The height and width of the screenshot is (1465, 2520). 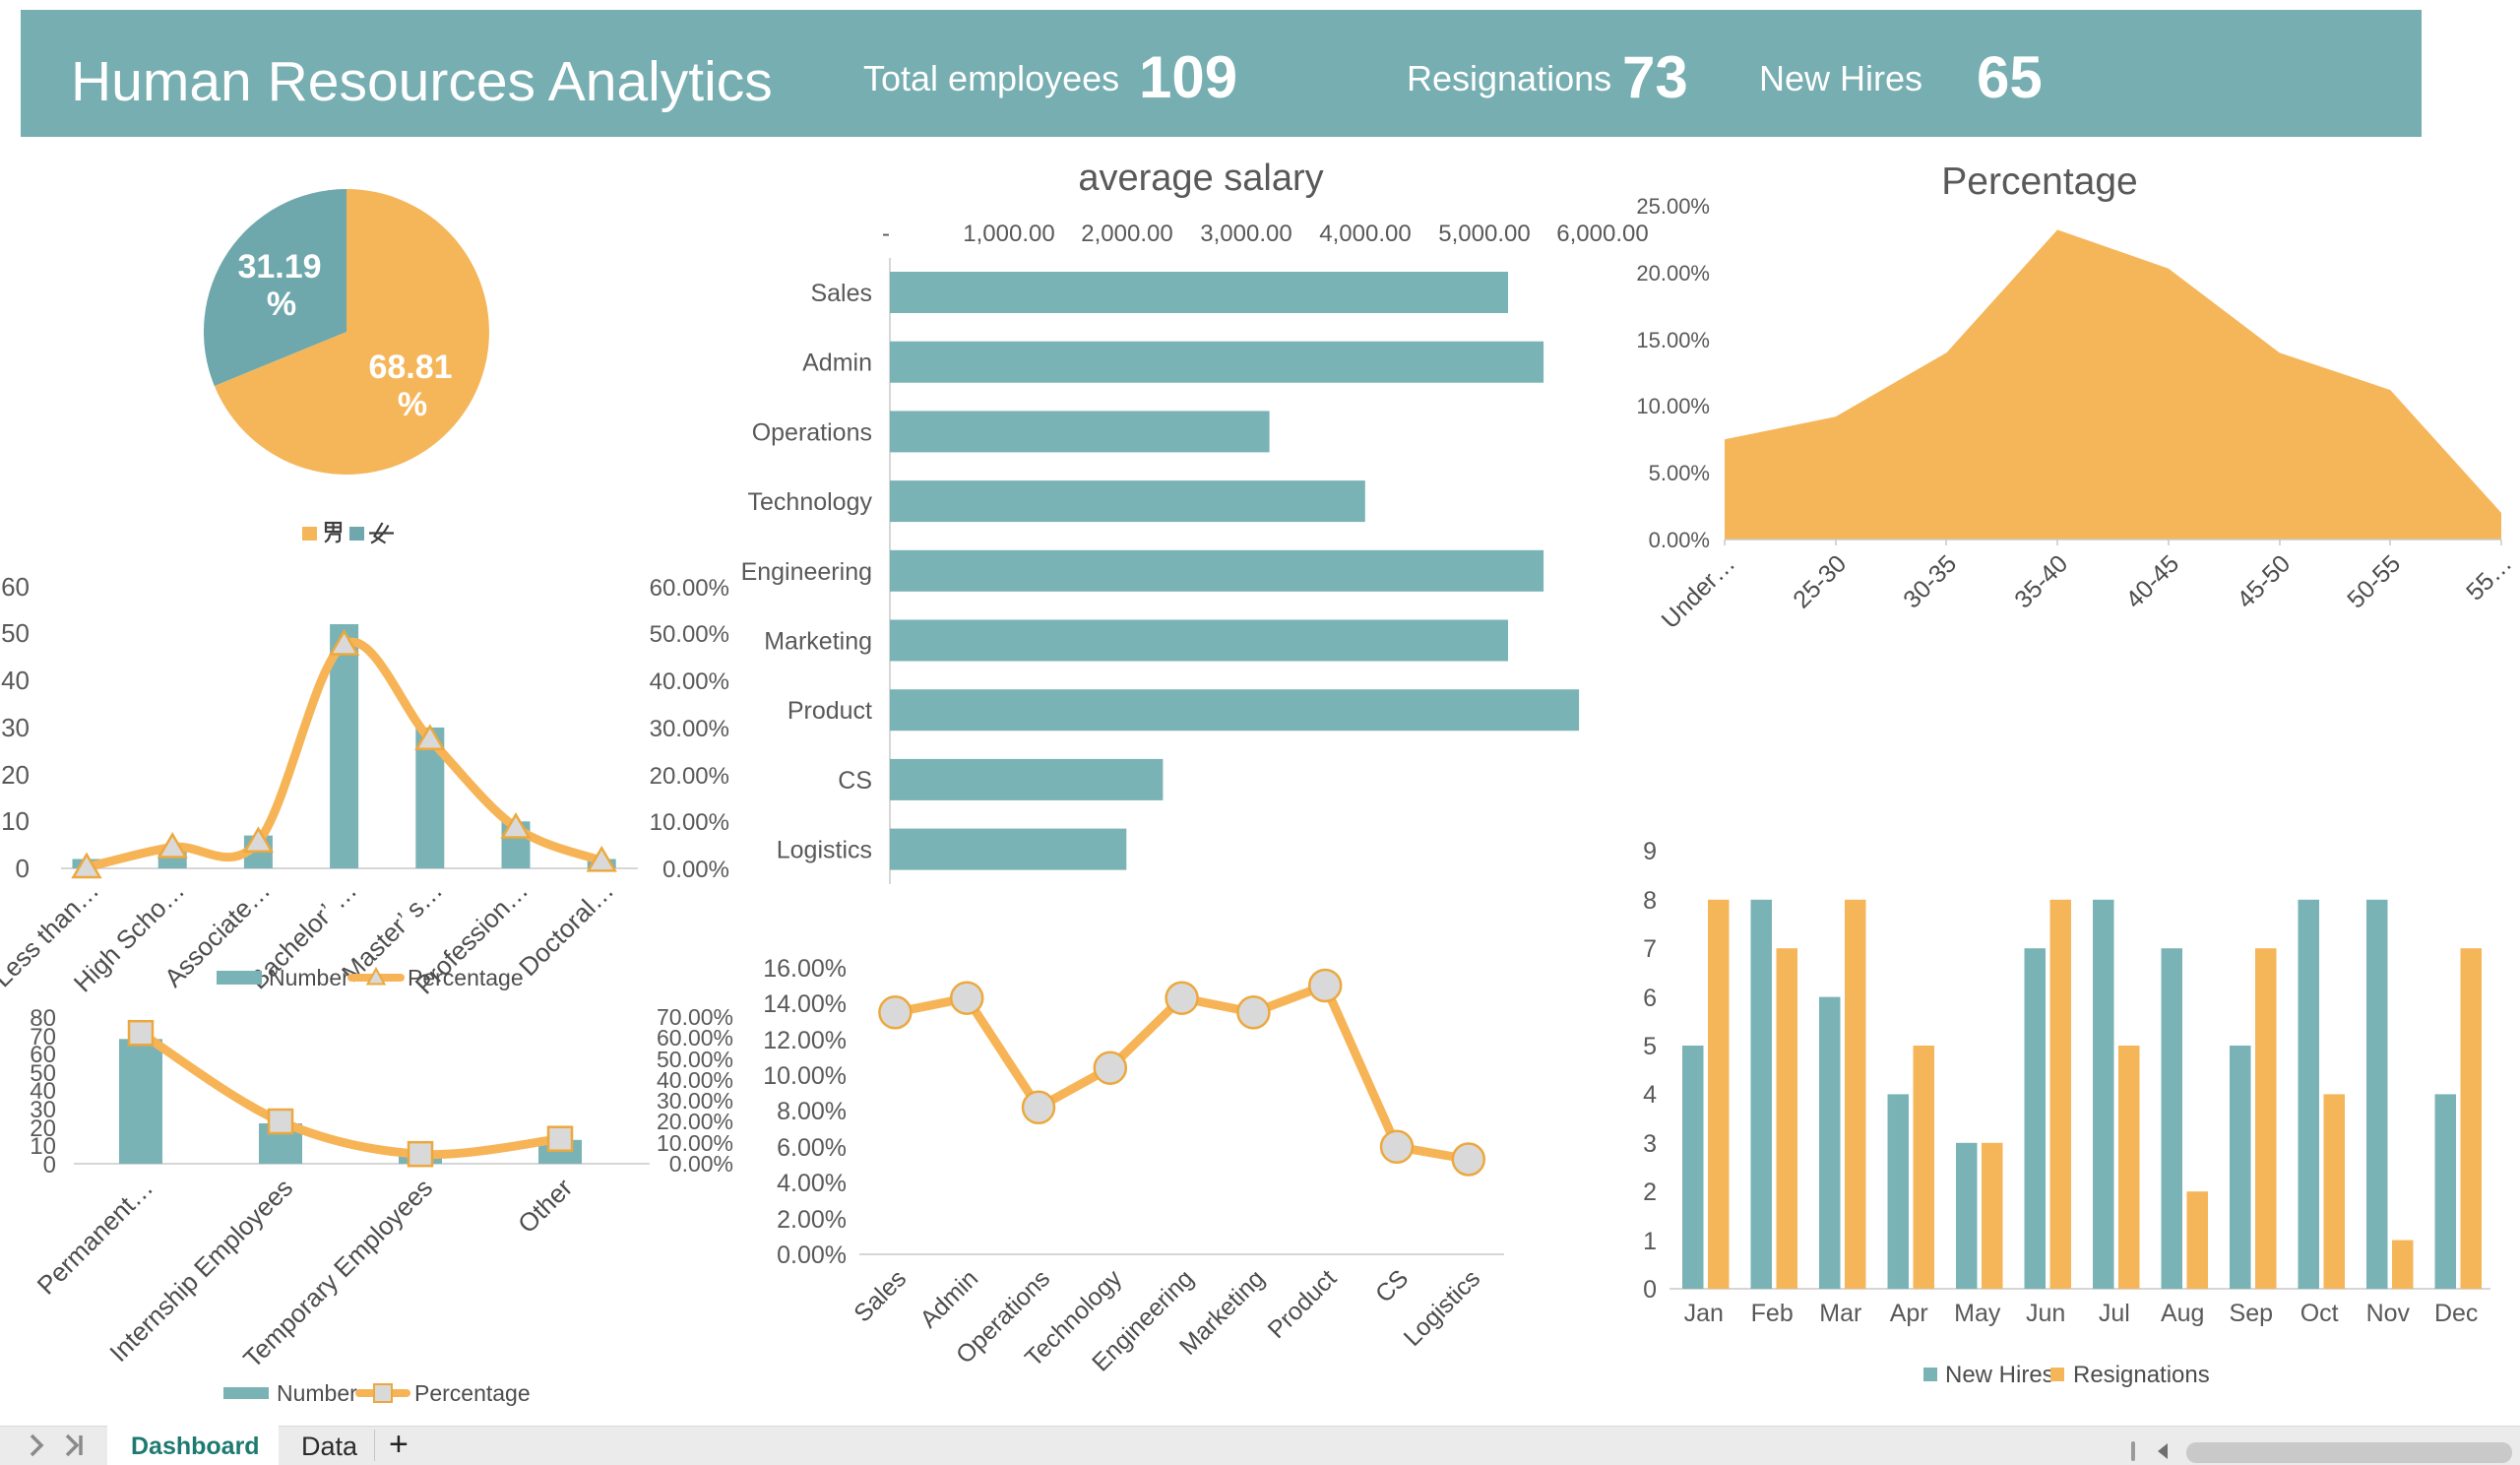 I want to click on svg-text: Engineering, so click(x=806, y=572).